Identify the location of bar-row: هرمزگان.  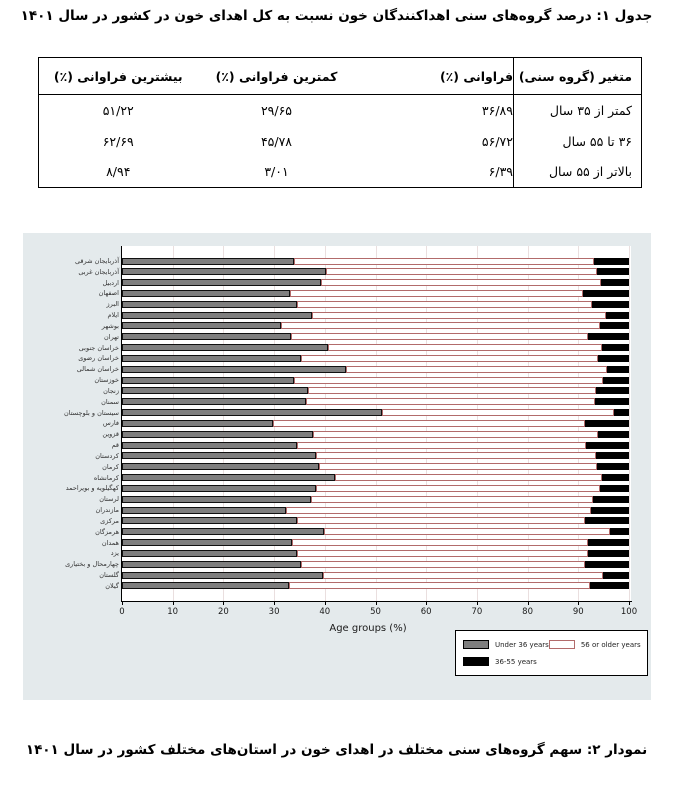
(326, 532).